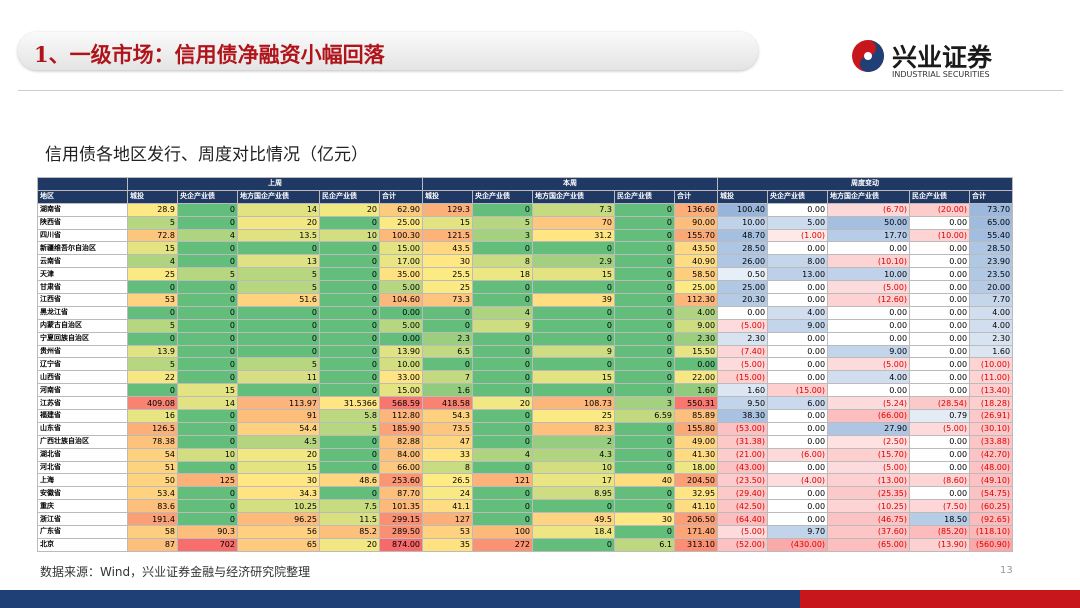  What do you see at coordinates (503, 312) in the screenshot?
I see `value-cell: 4` at bounding box center [503, 312].